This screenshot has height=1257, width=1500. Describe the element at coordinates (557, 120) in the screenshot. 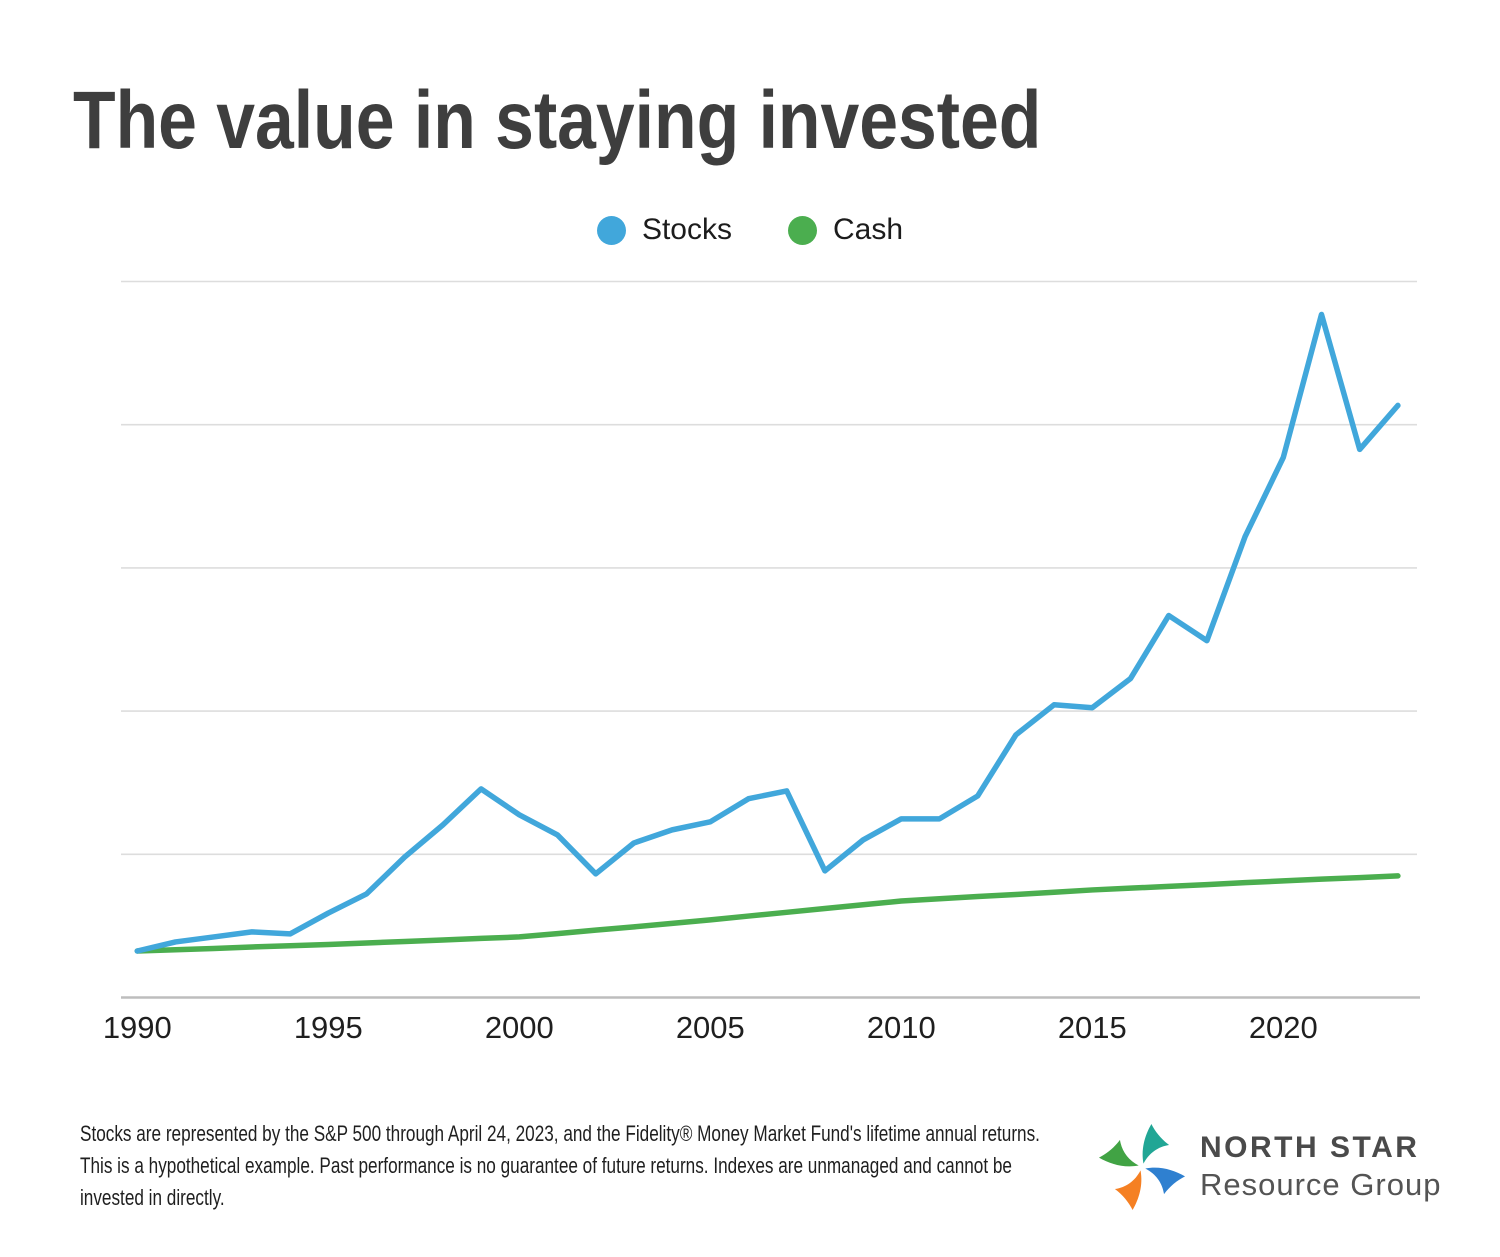

I see `page-title: The value in staying invested` at that location.